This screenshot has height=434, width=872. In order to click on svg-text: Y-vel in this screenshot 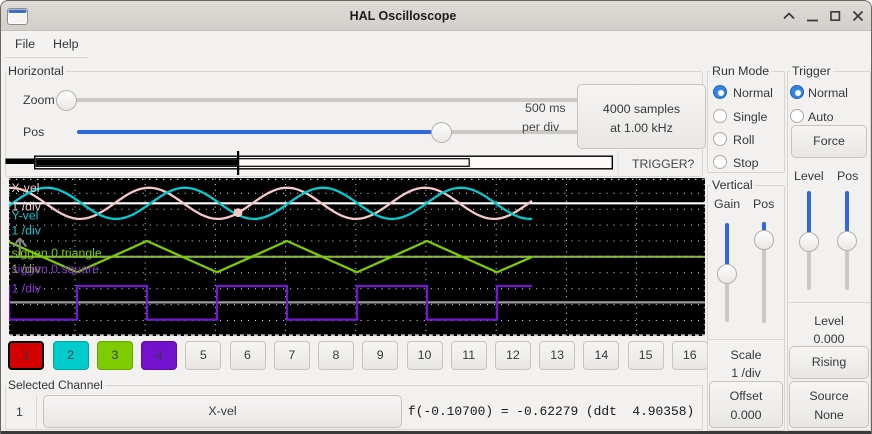, I will do `click(25, 216)`.